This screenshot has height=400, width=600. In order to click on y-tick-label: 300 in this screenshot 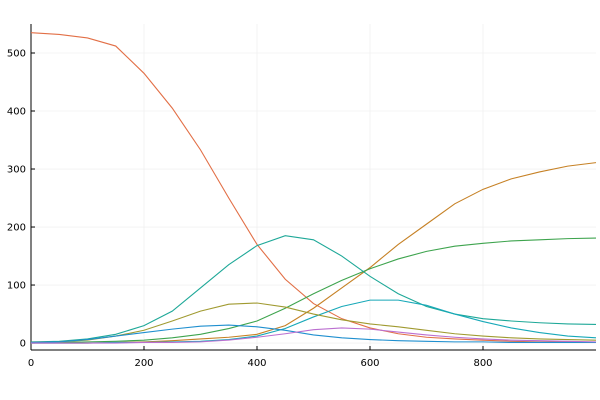, I will do `click(16, 170)`.